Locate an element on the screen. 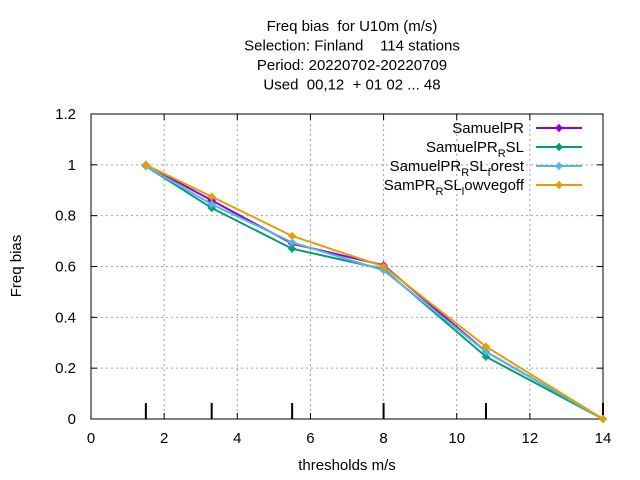  legend-label-part: orest is located at coordinates (508, 166).